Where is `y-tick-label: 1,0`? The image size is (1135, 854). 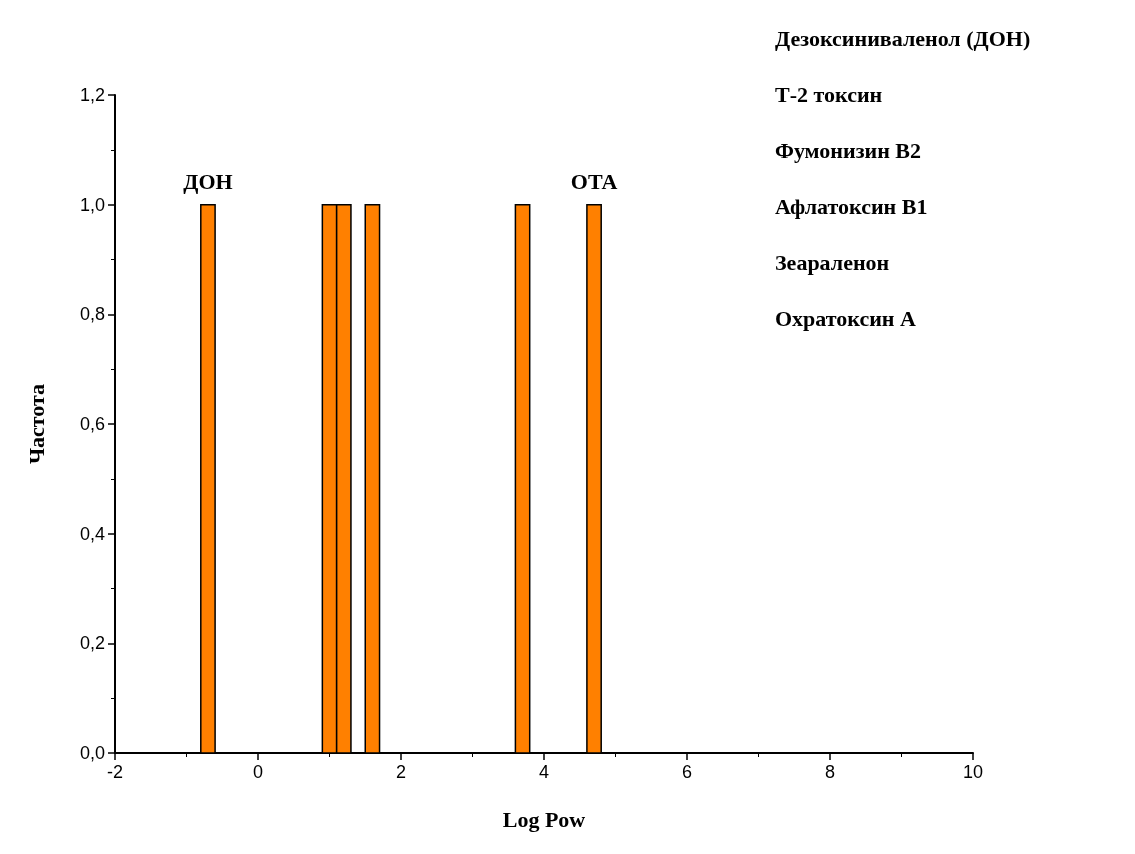 y-tick-label: 1,0 is located at coordinates (92, 204).